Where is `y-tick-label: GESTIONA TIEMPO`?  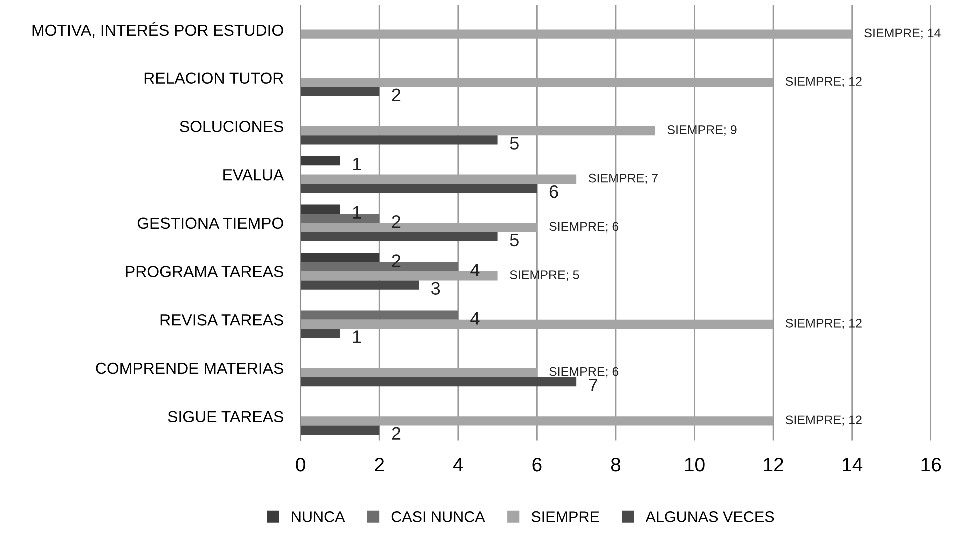
y-tick-label: GESTIONA TIEMPO is located at coordinates (211, 224).